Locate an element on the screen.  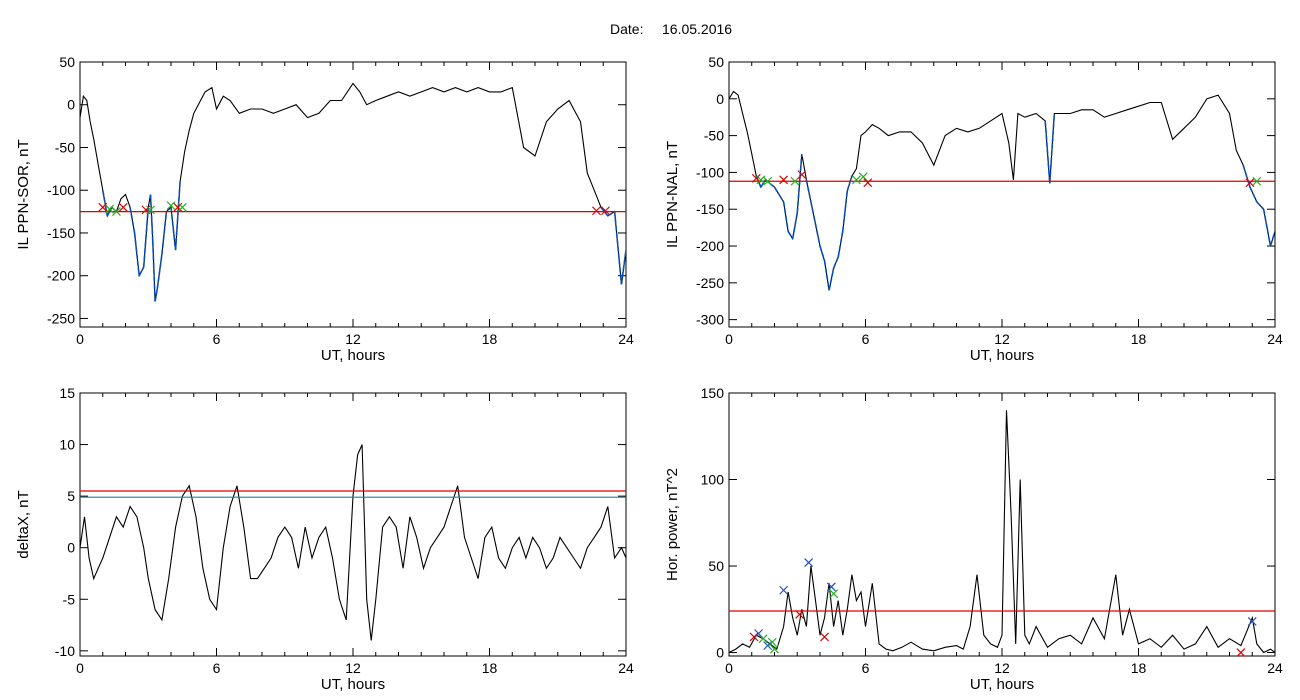
y-tick-label: 100 is located at coordinates (713, 480).